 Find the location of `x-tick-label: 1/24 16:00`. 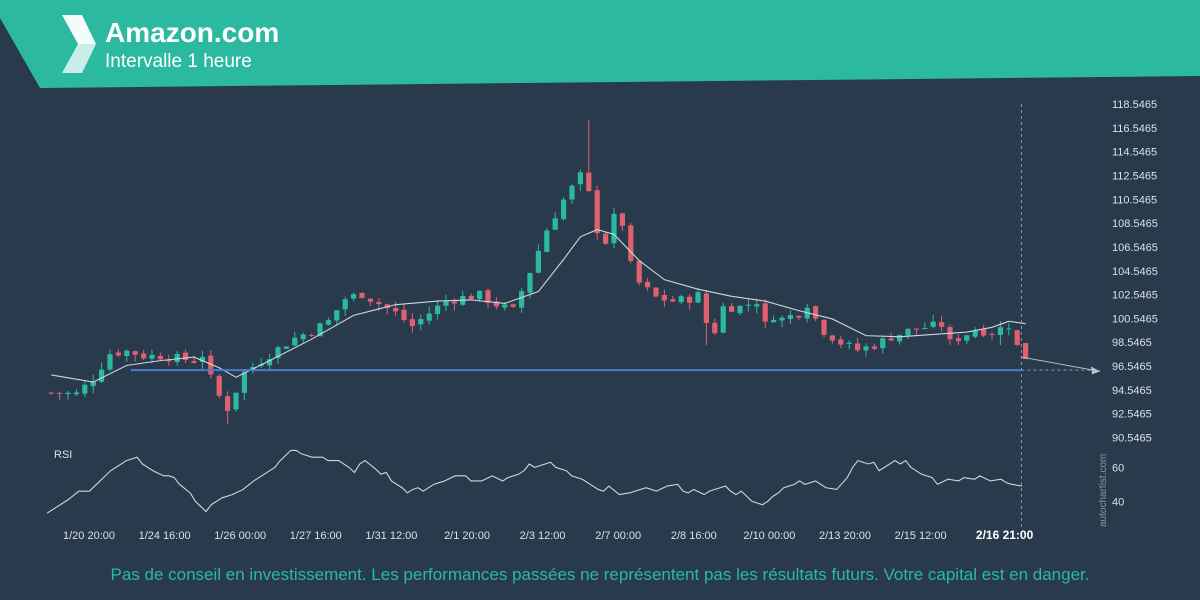

x-tick-label: 1/24 16:00 is located at coordinates (165, 536).